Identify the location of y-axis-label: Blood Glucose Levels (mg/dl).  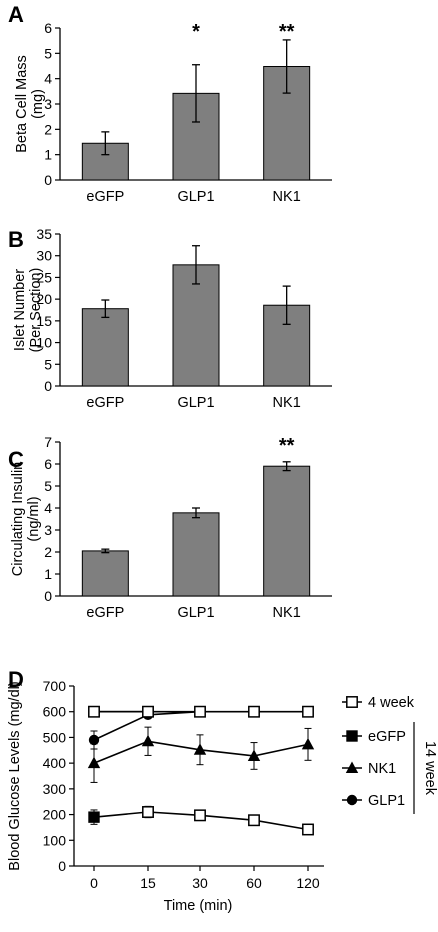
(15, 775).